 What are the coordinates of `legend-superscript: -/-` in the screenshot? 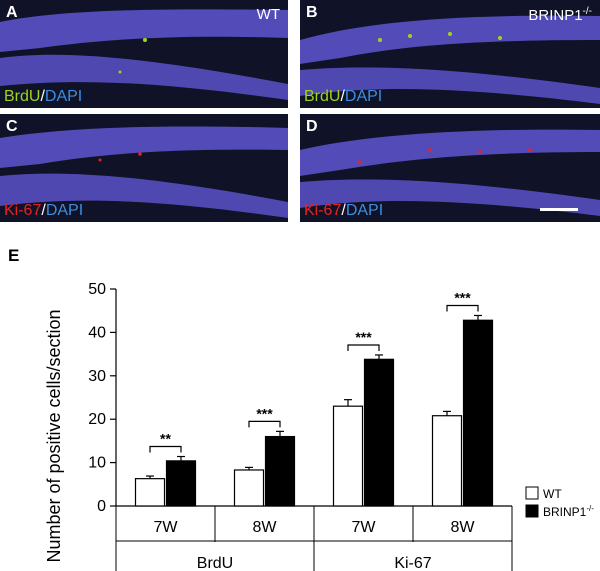 It's located at (590, 508).